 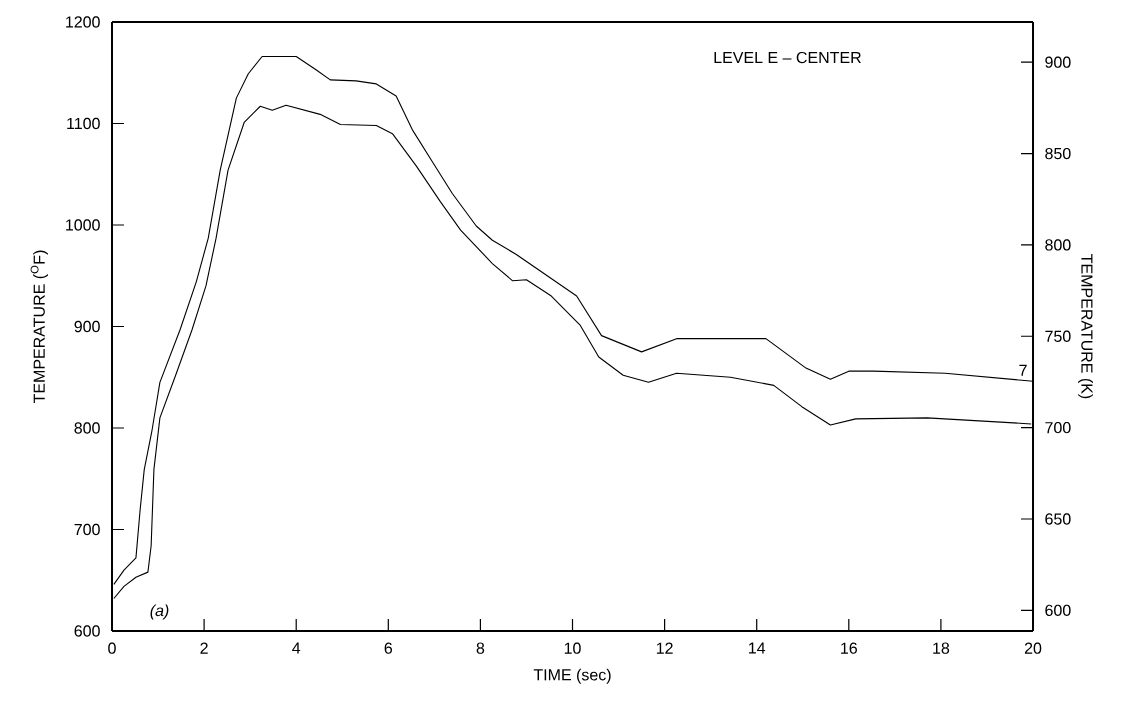 What do you see at coordinates (1086, 326) in the screenshot?
I see `y2-axis-title: TEMPERATURE (K)` at bounding box center [1086, 326].